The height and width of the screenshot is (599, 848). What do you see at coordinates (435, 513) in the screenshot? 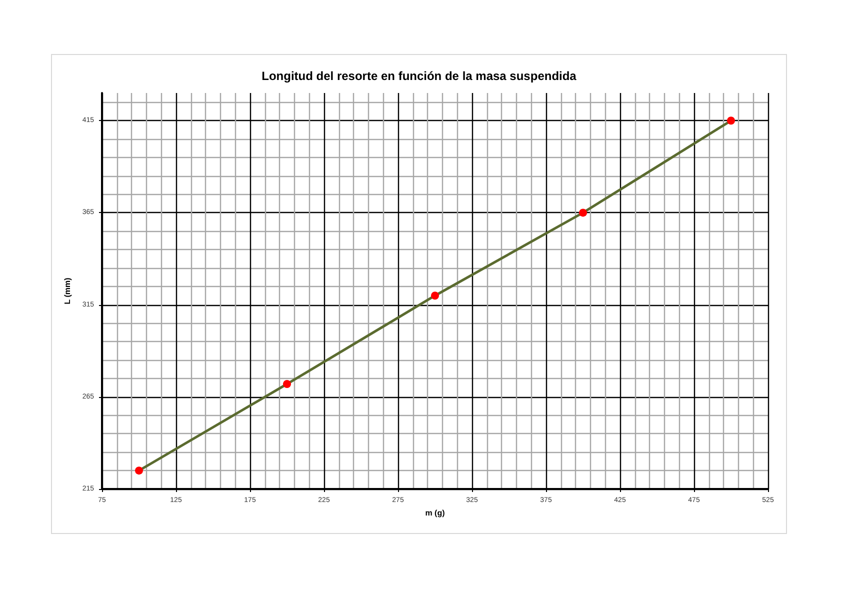
I see `x-axis-title: m (g)` at bounding box center [435, 513].